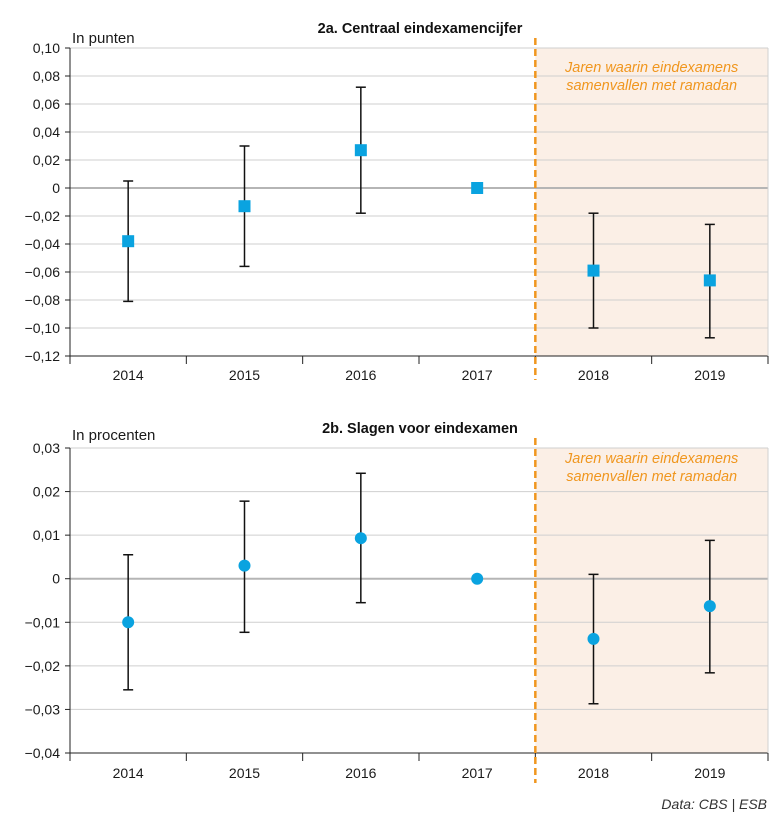  I want to click on y-tick-label: 0,06, so click(46, 104).